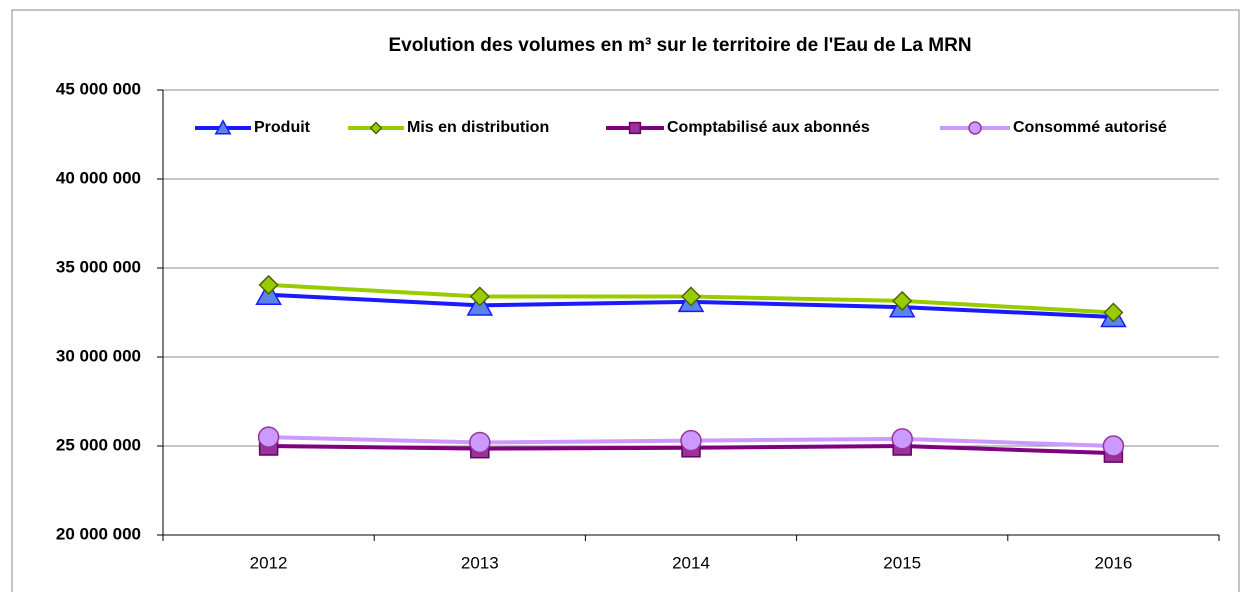 The width and height of the screenshot is (1251, 592). Describe the element at coordinates (98, 177) in the screenshot. I see `y-tick-label: 40 000 000` at that location.